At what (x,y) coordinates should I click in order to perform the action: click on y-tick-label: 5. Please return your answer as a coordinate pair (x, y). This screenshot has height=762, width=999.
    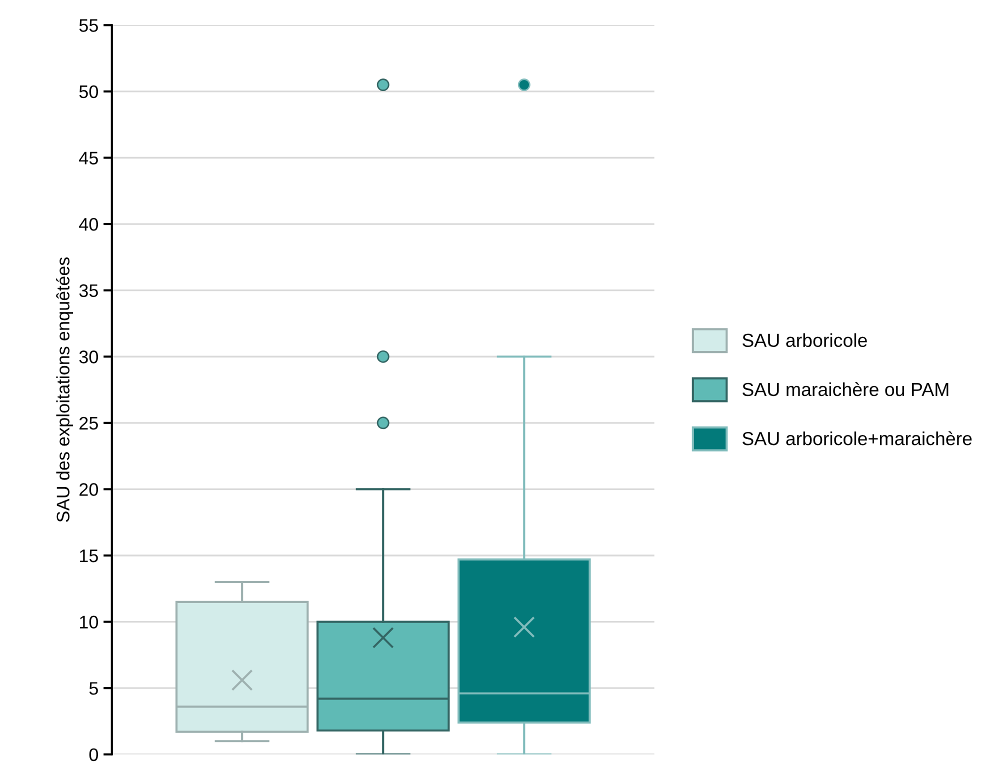
    Looking at the image, I should click on (93, 688).